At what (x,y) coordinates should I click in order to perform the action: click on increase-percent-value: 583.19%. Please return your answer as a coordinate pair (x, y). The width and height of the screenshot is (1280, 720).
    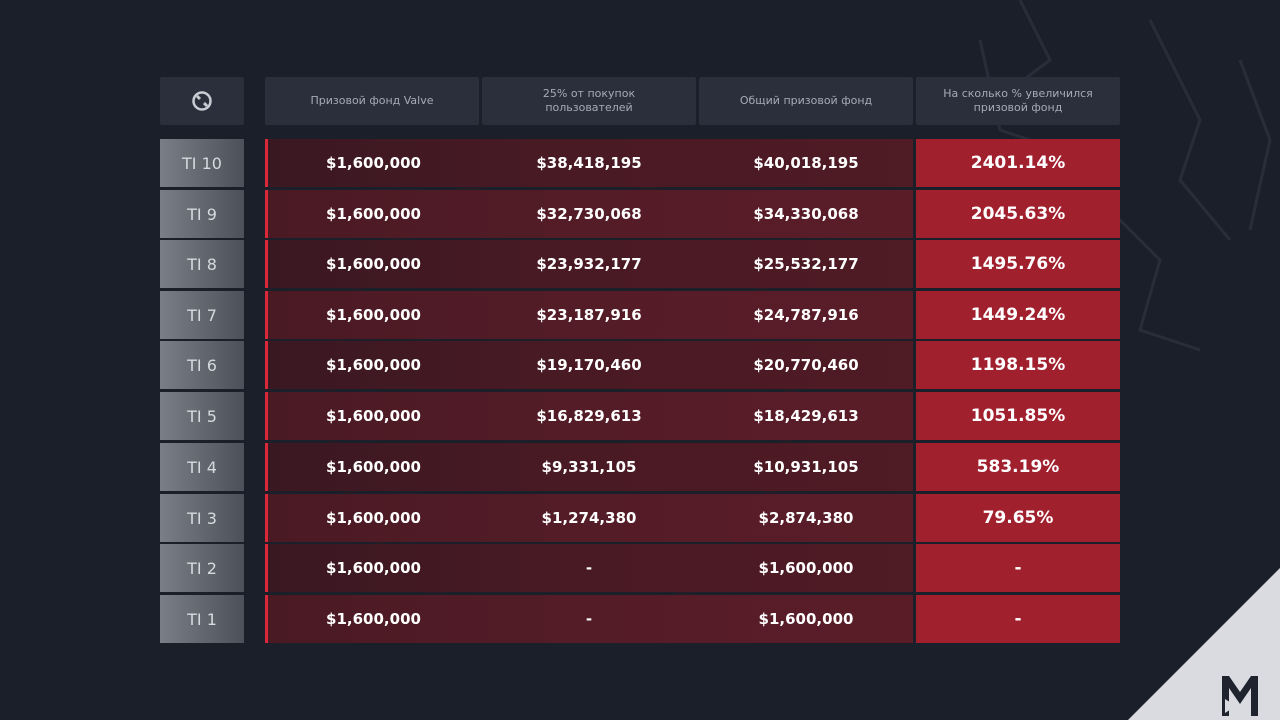
    Looking at the image, I should click on (1018, 467).